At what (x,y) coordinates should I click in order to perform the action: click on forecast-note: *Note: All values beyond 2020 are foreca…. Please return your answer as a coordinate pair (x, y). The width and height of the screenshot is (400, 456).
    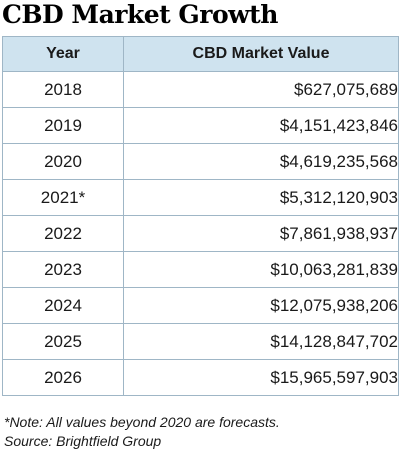
    Looking at the image, I should click on (142, 422).